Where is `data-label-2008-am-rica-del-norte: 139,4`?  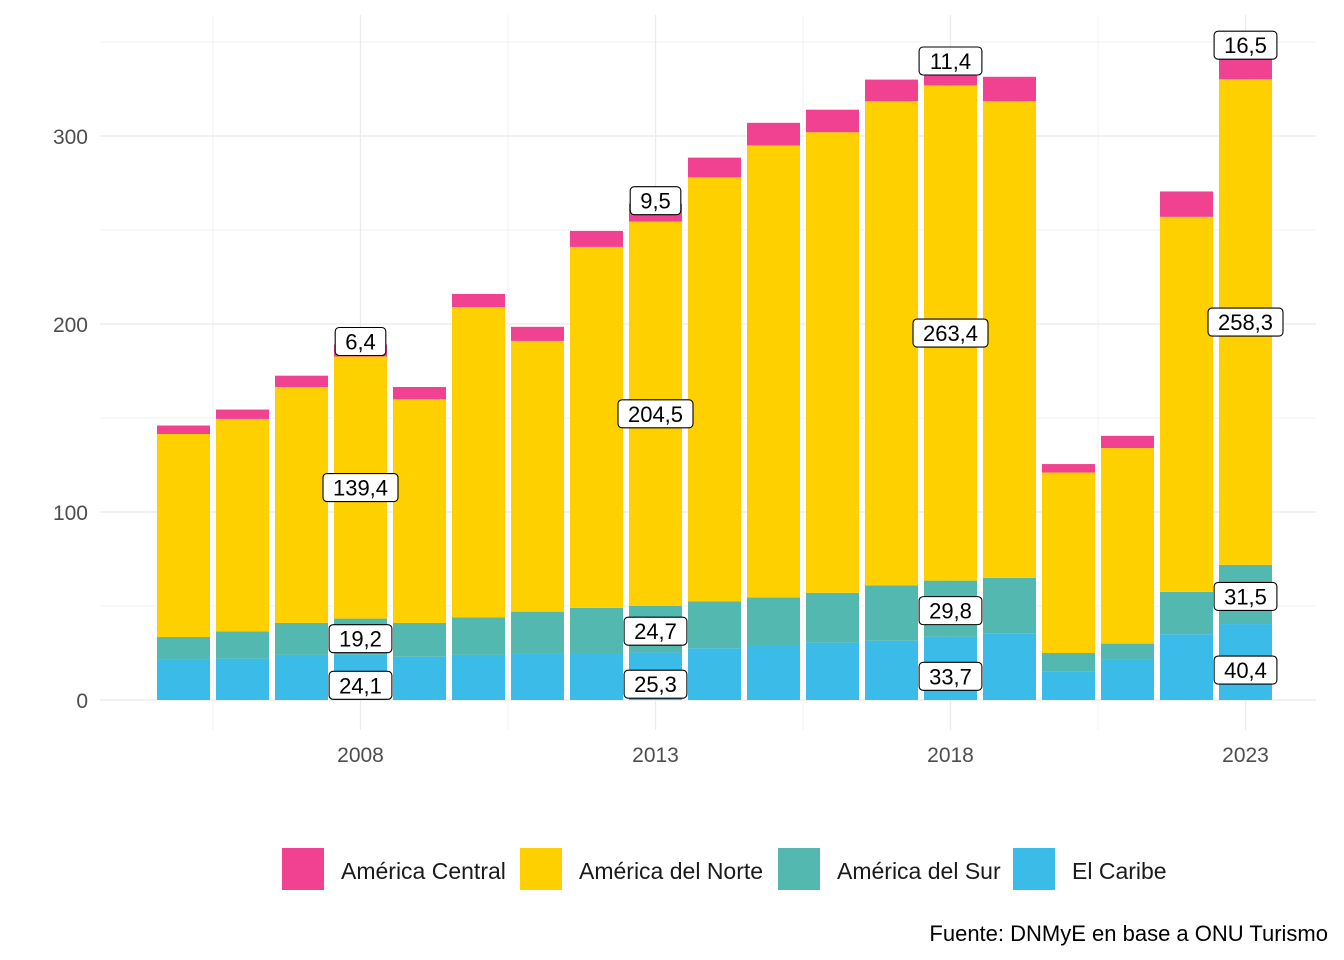
data-label-2008-am-rica-del-norte: 139,4 is located at coordinates (360, 488).